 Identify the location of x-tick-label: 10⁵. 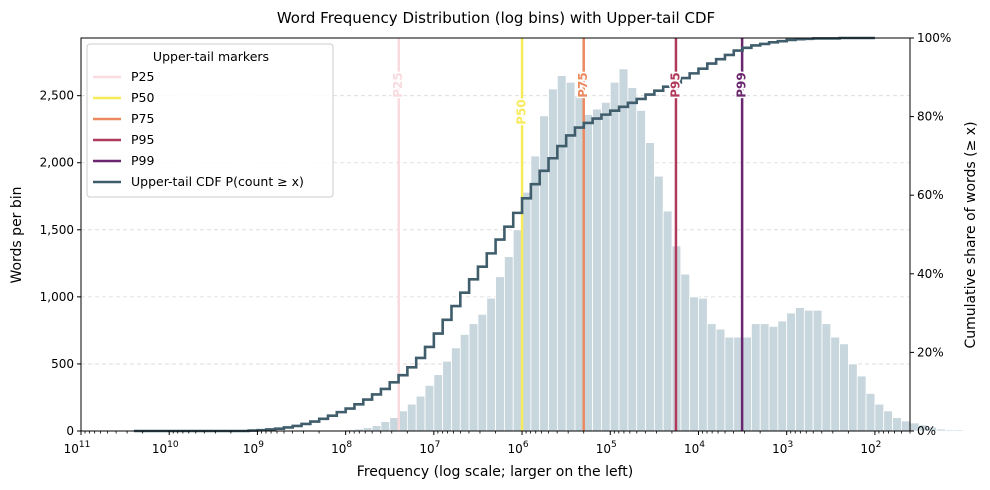
(606, 448).